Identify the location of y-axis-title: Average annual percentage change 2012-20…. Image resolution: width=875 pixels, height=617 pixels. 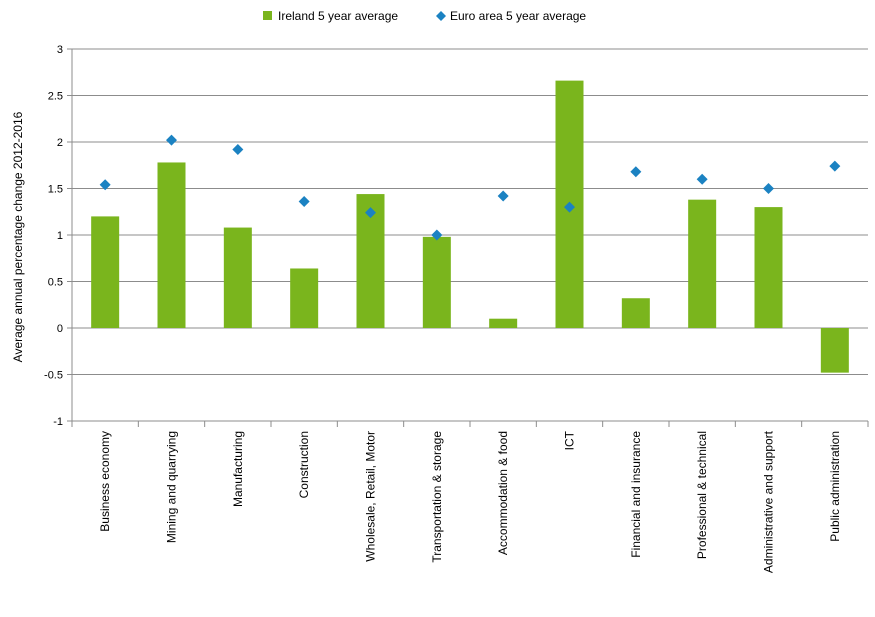
(18, 236).